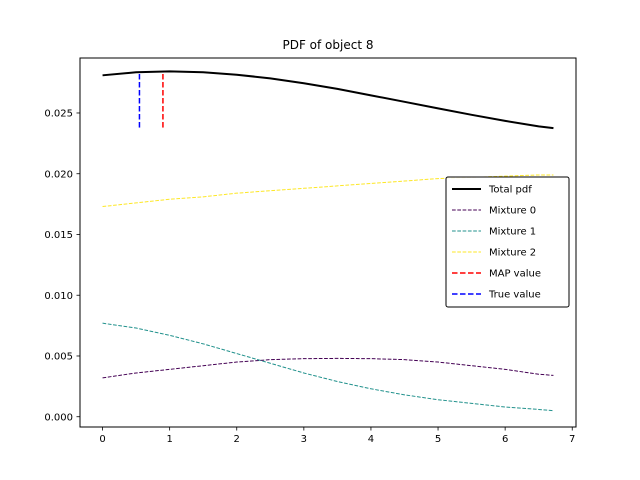 This screenshot has height=480, width=640. What do you see at coordinates (102, 439) in the screenshot?
I see `x-tick-label: 0` at bounding box center [102, 439].